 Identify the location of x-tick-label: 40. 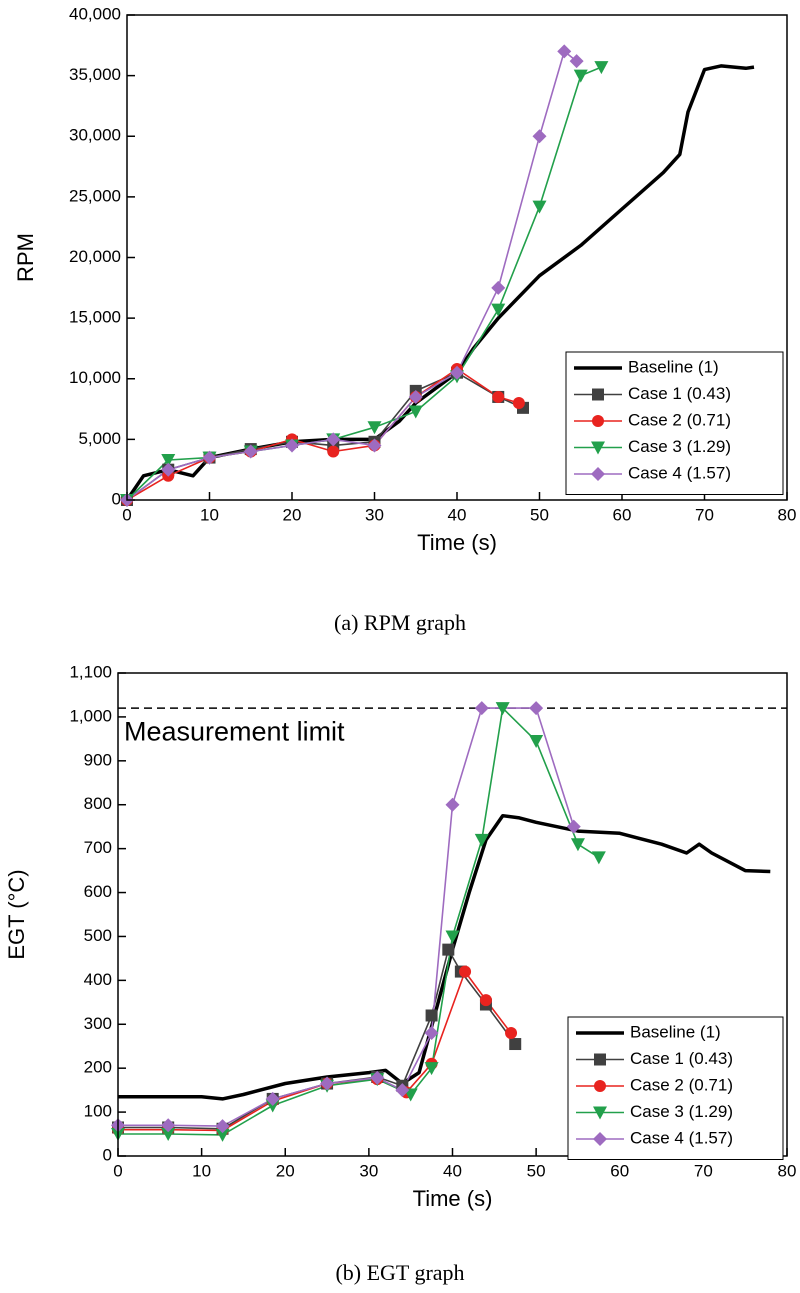
(452, 1170).